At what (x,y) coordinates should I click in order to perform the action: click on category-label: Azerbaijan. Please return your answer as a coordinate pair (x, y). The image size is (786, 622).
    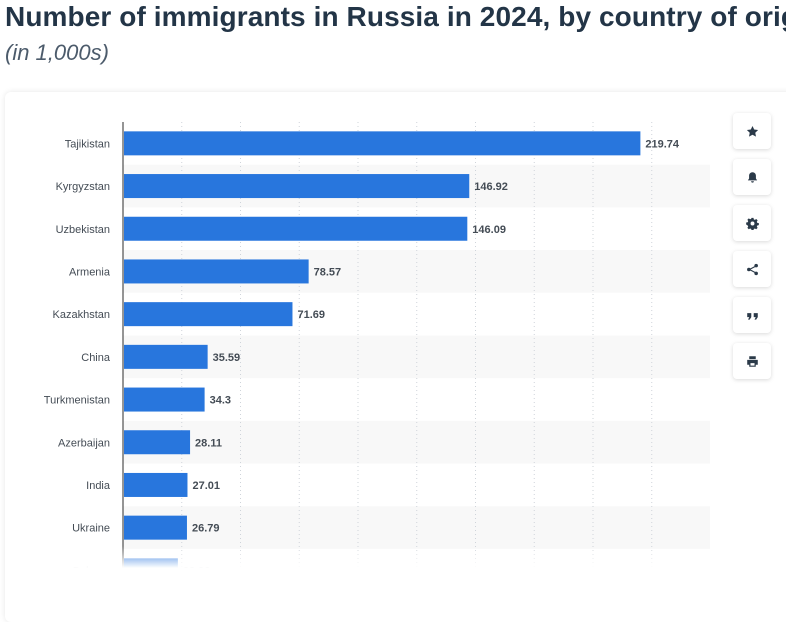
    Looking at the image, I should click on (84, 443).